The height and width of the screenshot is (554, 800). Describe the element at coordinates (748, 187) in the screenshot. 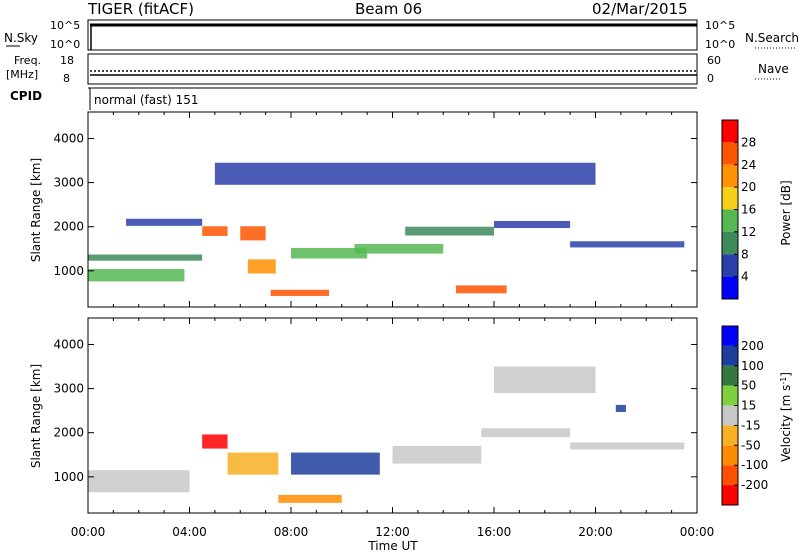

I see `power-colorbar-tick-label: 20` at that location.